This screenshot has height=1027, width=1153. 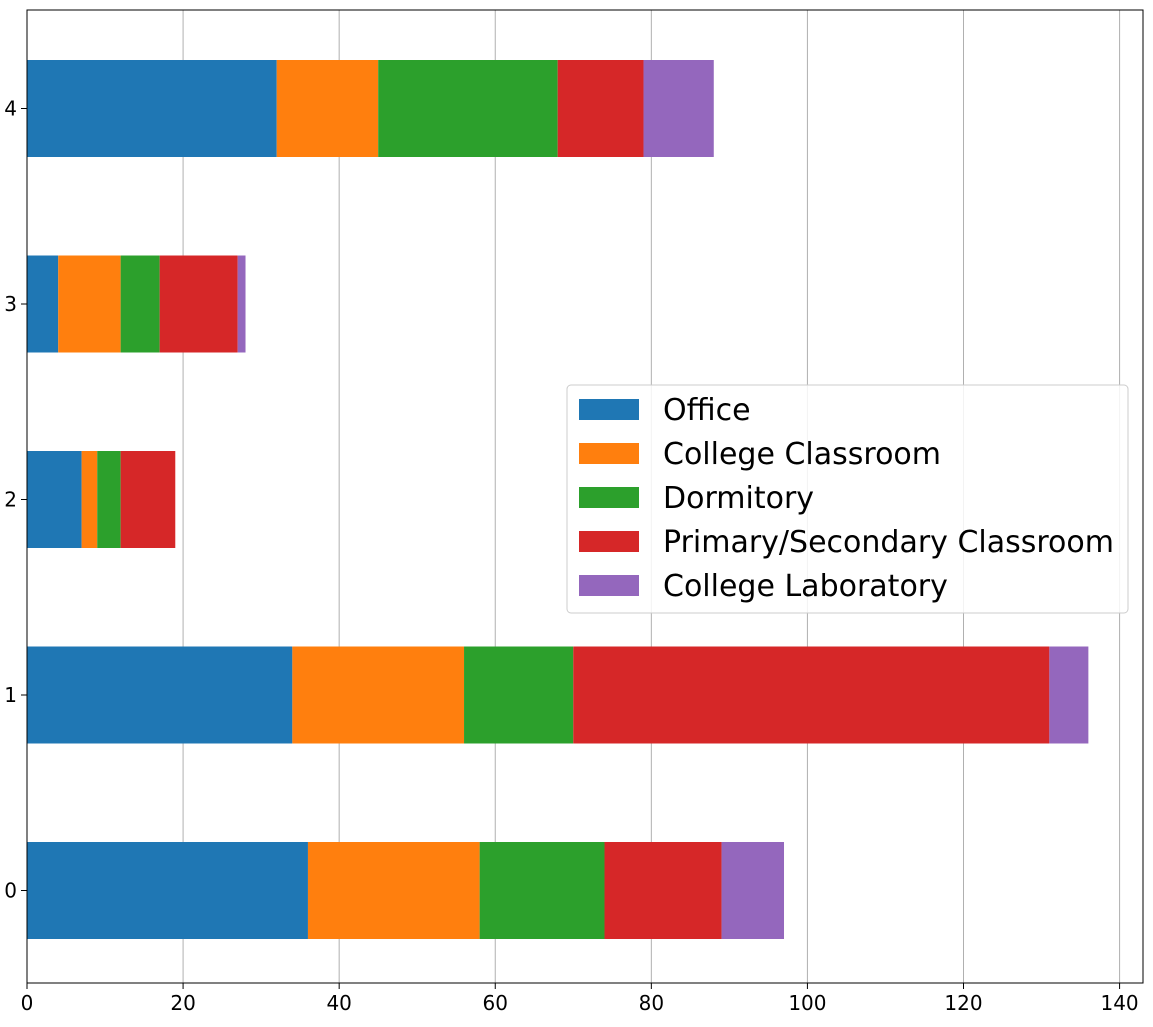 I want to click on x-tick-label: 120, so click(x=963, y=1003).